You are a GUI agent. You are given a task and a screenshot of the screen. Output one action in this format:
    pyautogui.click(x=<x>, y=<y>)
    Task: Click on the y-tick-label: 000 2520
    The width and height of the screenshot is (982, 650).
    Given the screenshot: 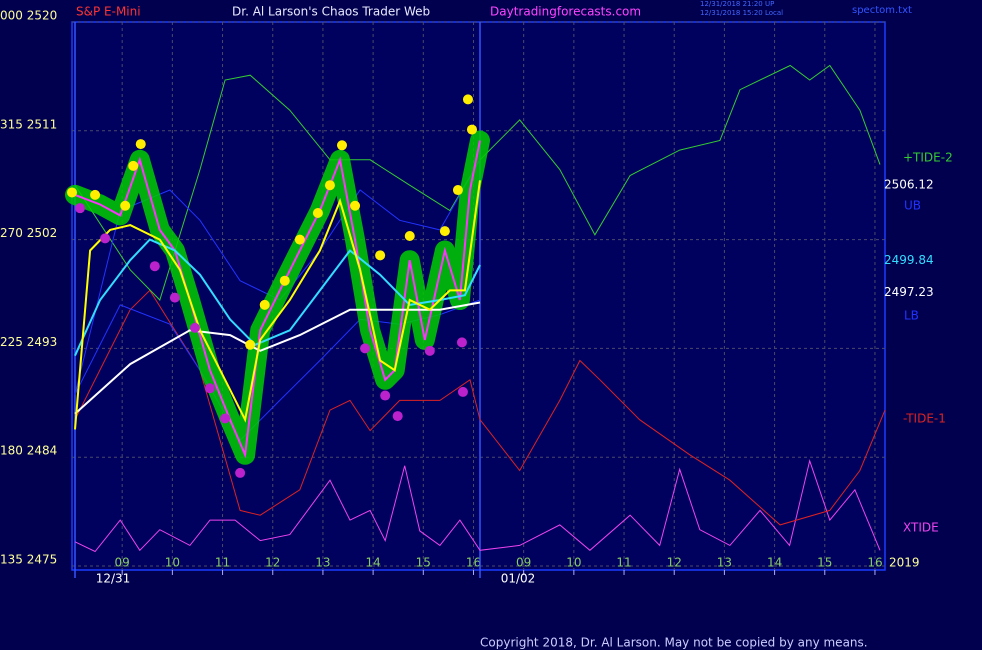 What is the action you would take?
    pyautogui.click(x=28, y=16)
    